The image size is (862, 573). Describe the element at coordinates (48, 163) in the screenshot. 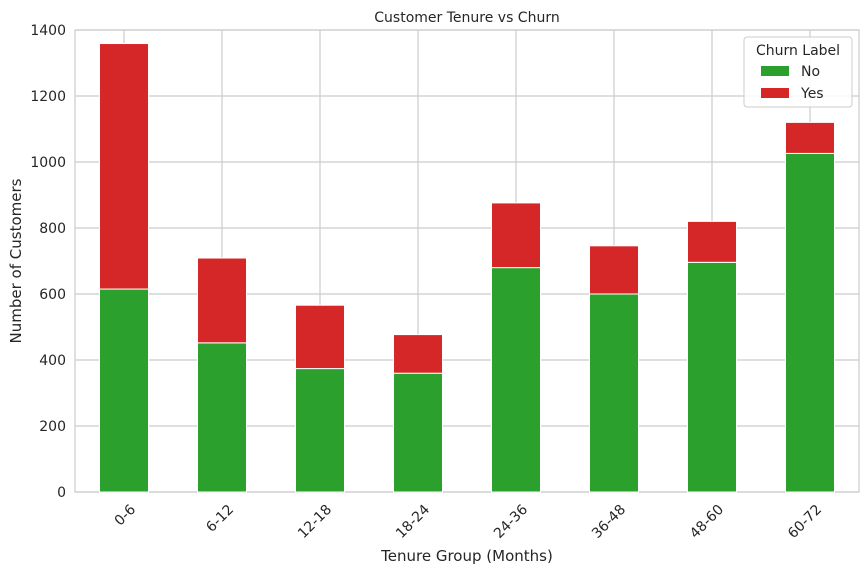

I see `y-tick-label: 1000` at that location.